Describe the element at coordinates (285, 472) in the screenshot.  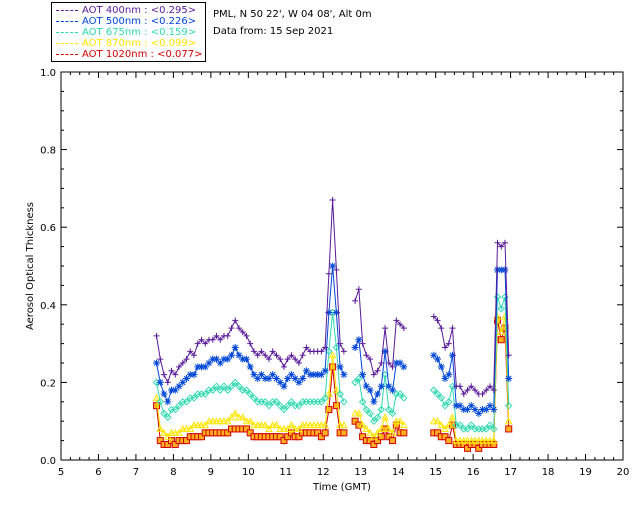
I see `x-tick-label: 11` at that location.